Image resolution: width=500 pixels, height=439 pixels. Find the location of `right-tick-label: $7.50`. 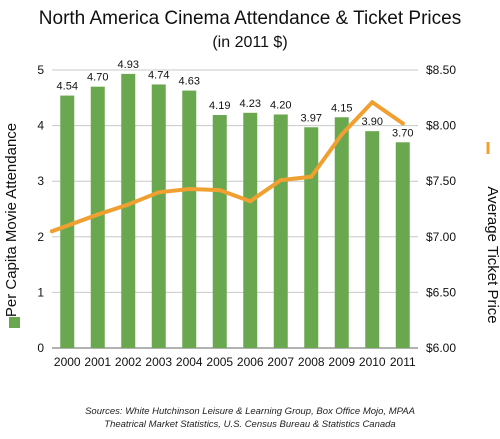

right-tick-label: $7.50 is located at coordinates (441, 181).